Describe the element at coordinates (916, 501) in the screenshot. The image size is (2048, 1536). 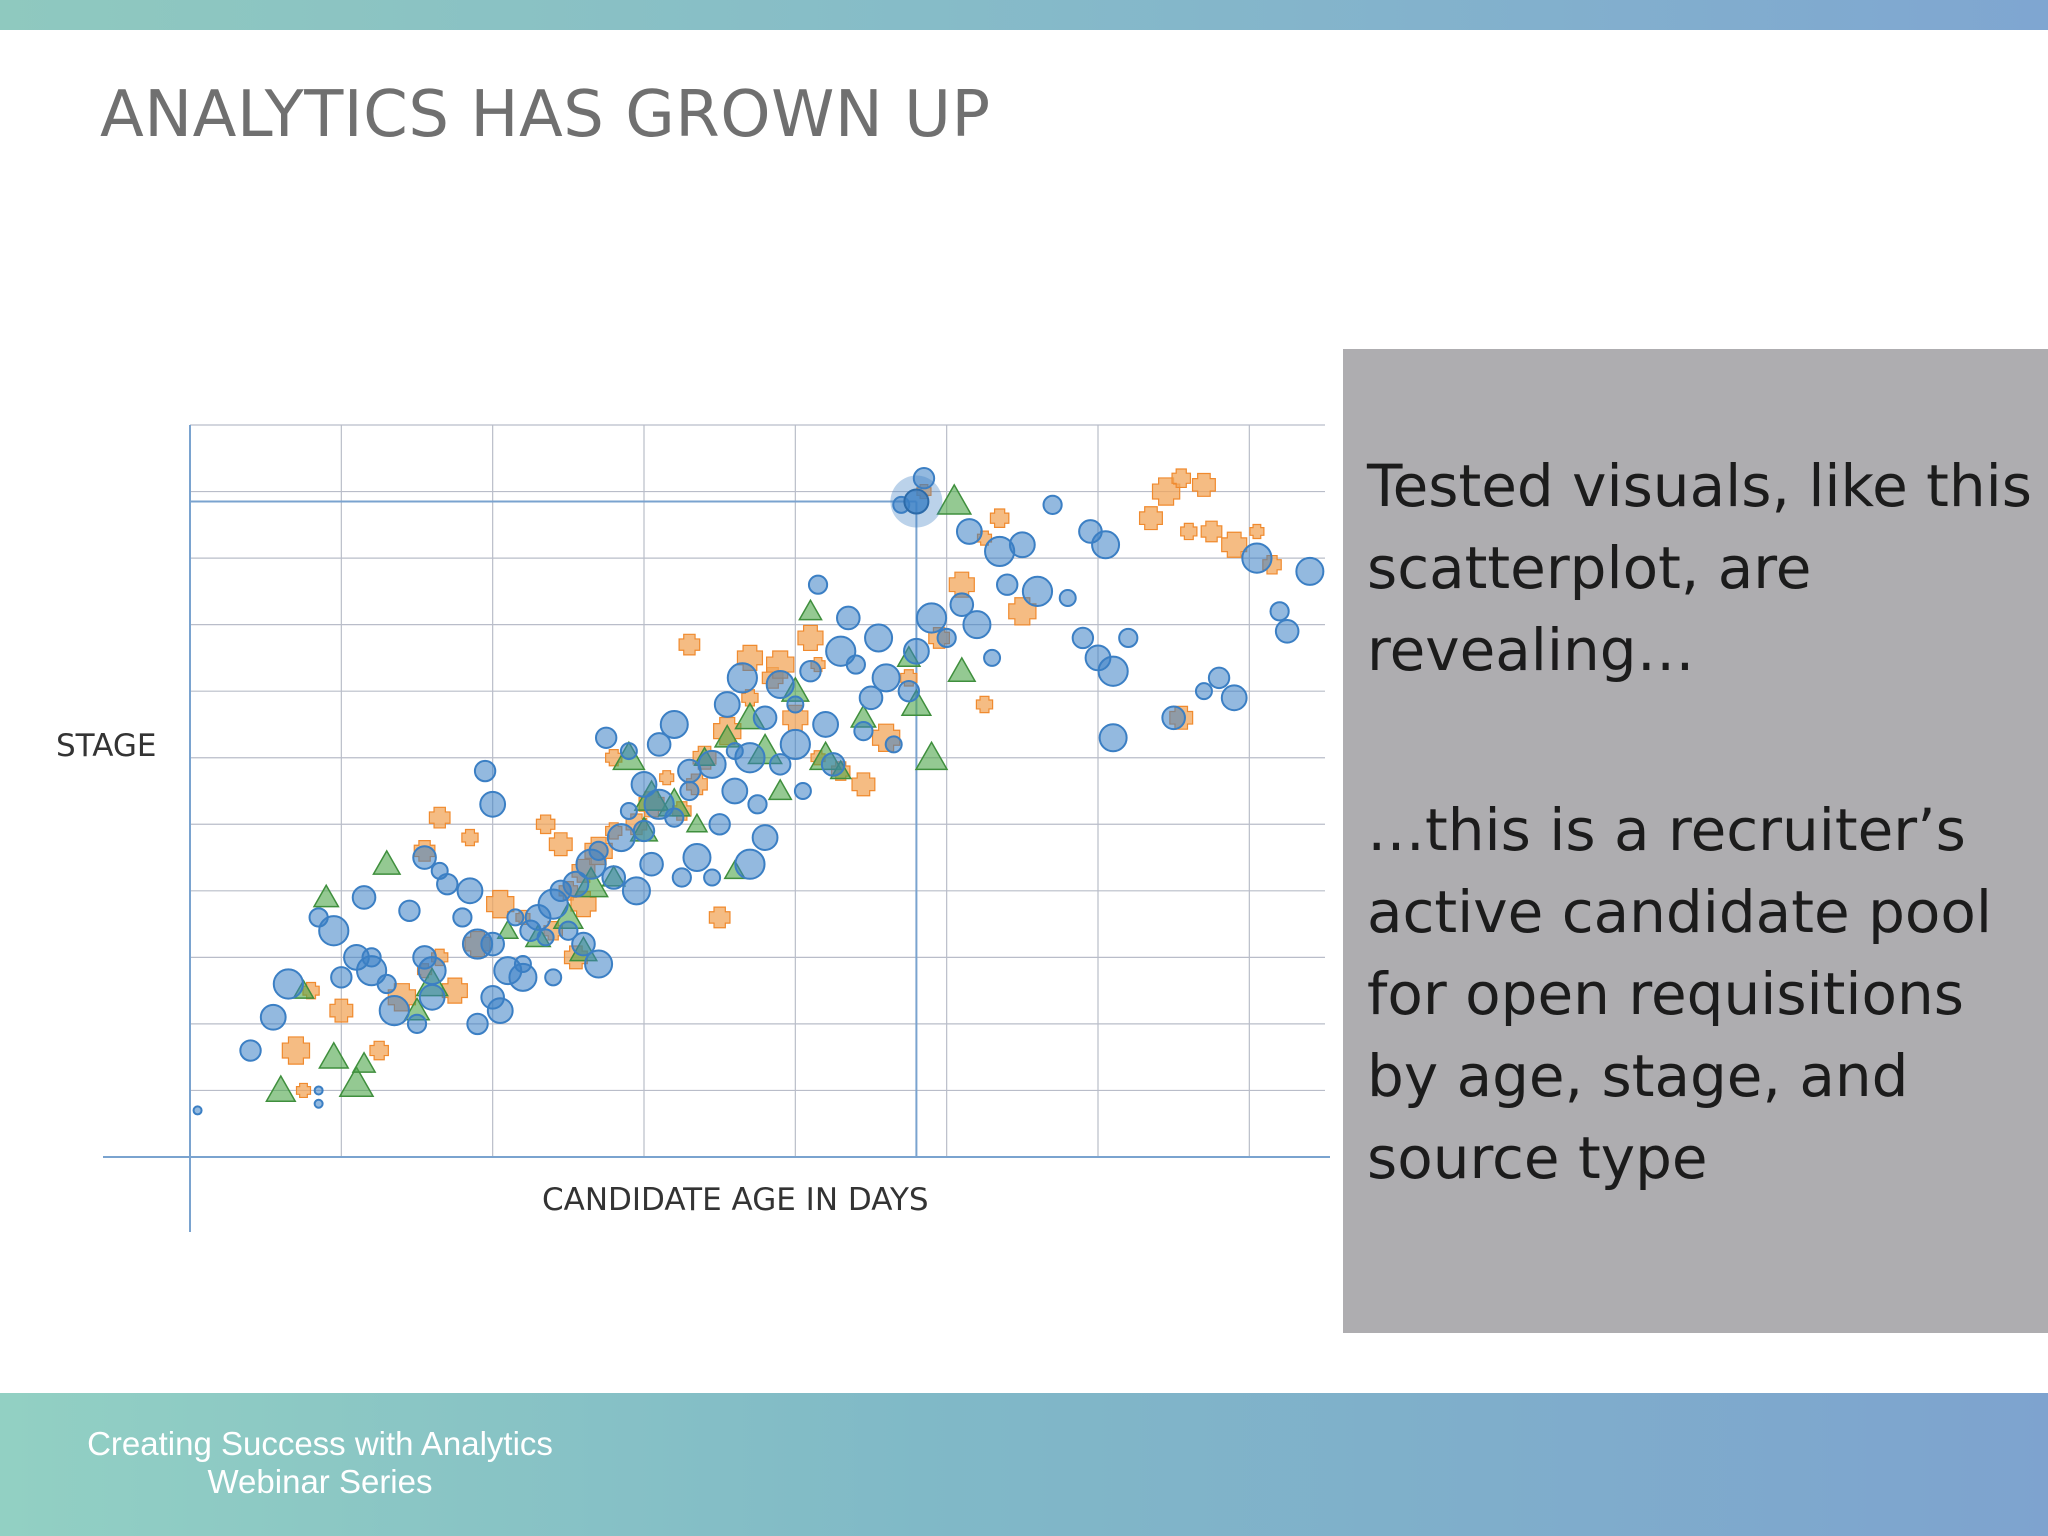
I see `highlight-point` at that location.